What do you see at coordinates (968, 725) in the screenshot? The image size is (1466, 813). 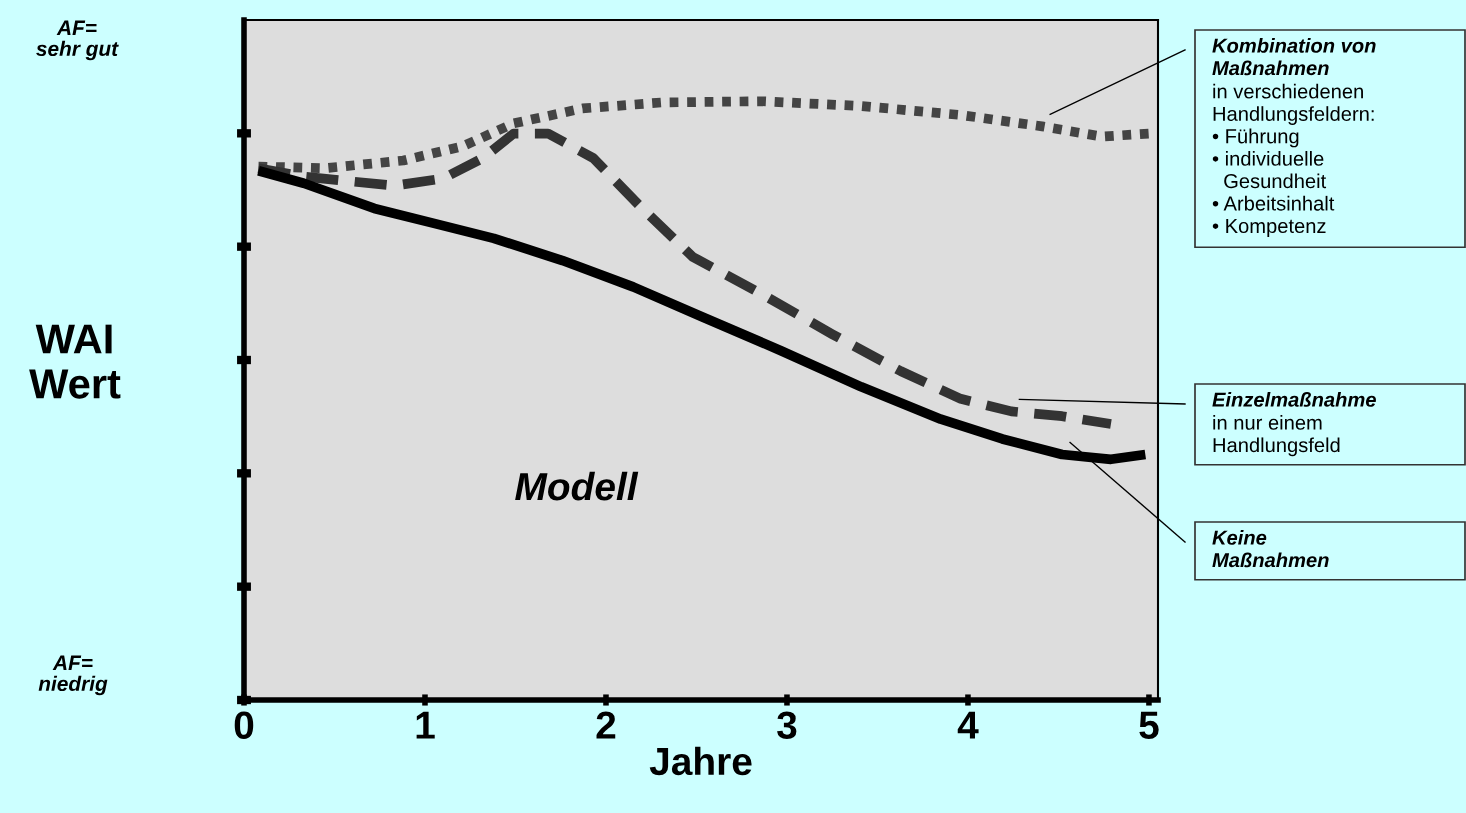 I see `x-tick-label: 4` at bounding box center [968, 725].